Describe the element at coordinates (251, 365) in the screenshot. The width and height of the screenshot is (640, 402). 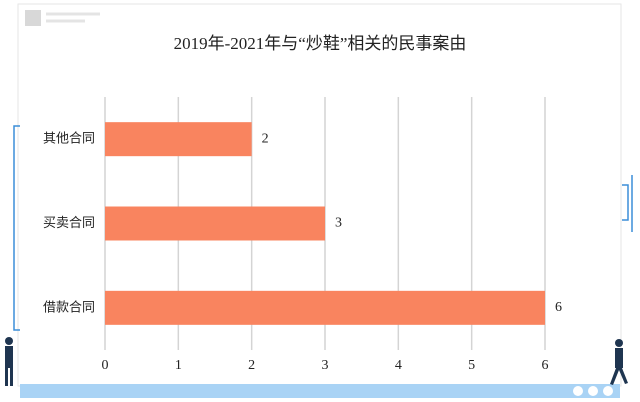
I see `x-tick-label: 2` at that location.